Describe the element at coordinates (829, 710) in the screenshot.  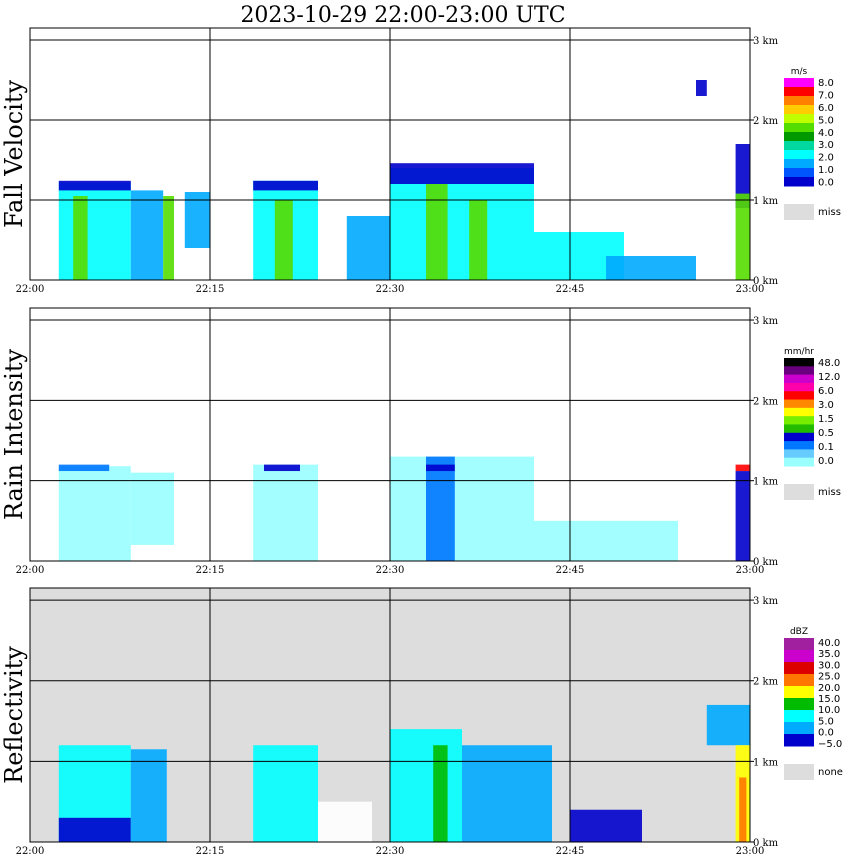
I see `legend-label: 10.0` at that location.